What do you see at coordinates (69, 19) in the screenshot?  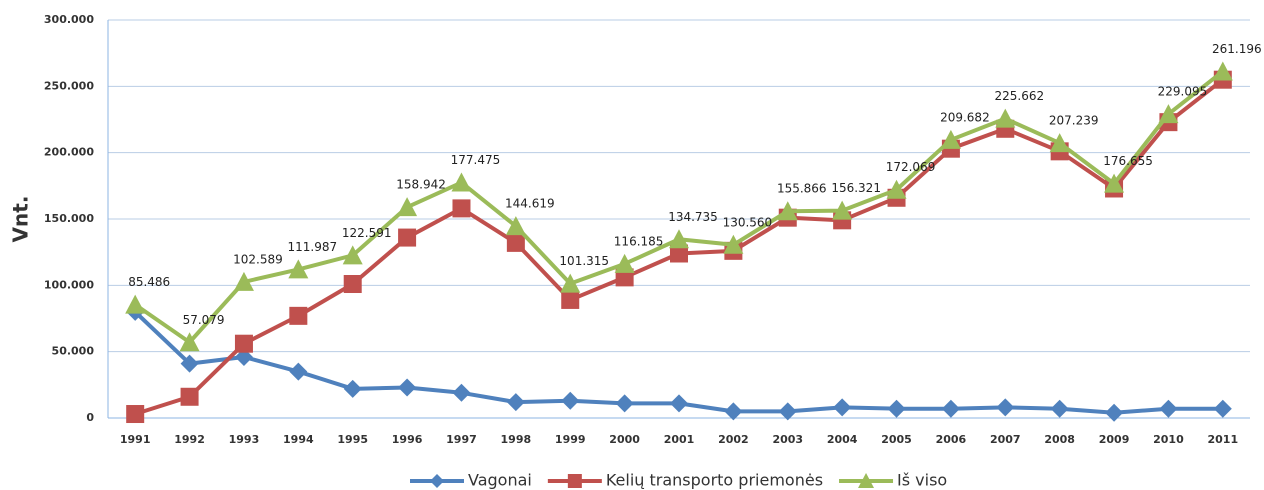 I see `y-tick-label: 300.000` at bounding box center [69, 19].